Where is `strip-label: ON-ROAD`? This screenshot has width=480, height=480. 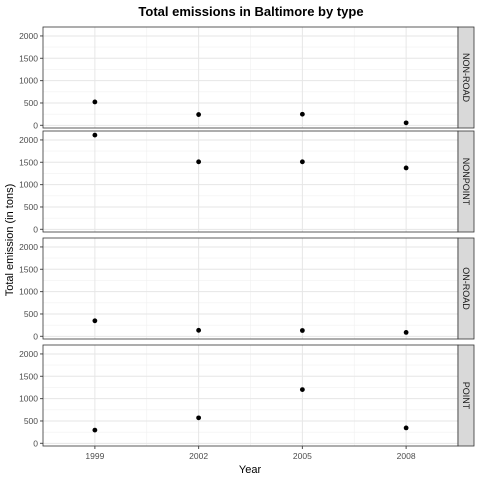 strip-label: ON-ROAD is located at coordinates (466, 288).